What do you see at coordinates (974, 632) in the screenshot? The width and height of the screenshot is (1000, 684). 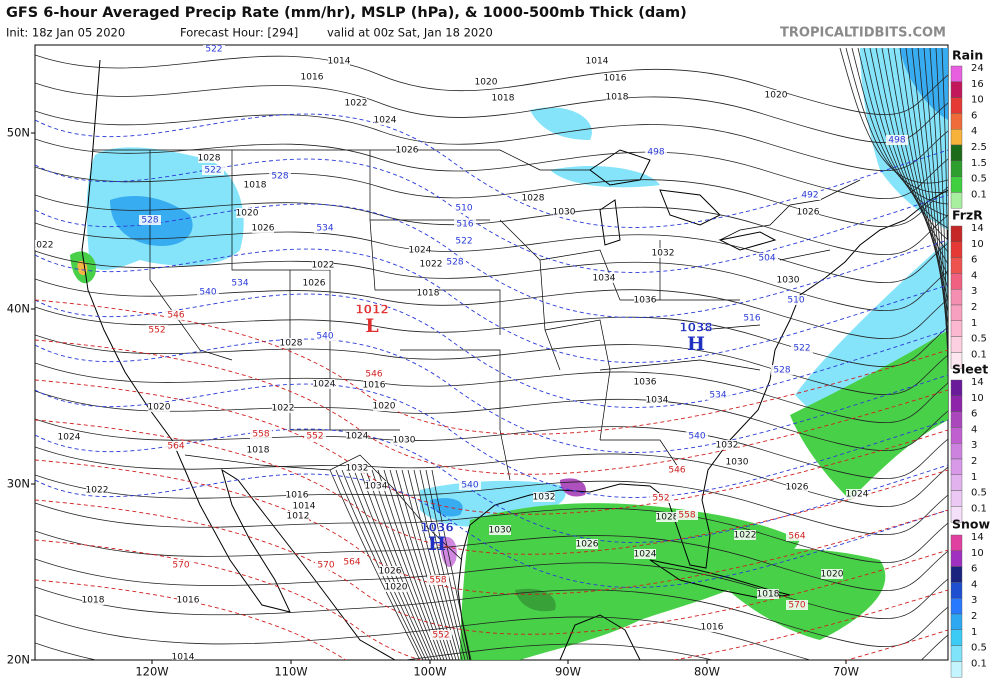 I see `legend-level: 1` at bounding box center [974, 632].